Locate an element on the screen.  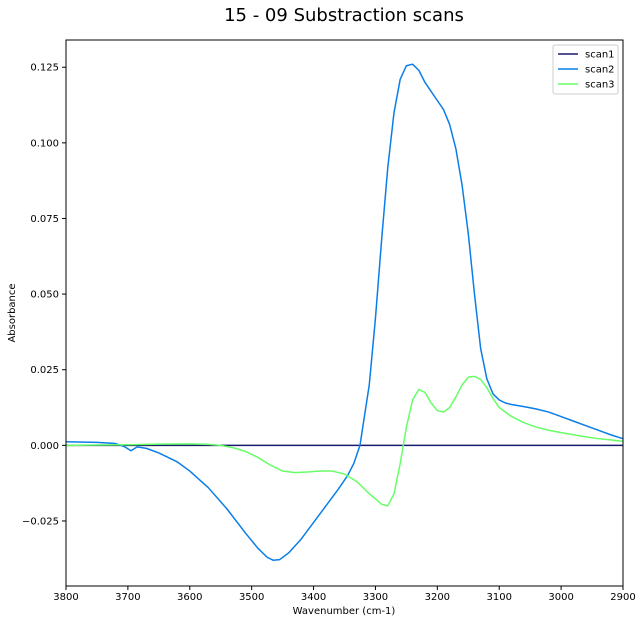
x-tick-label: 3300 is located at coordinates (375, 597).